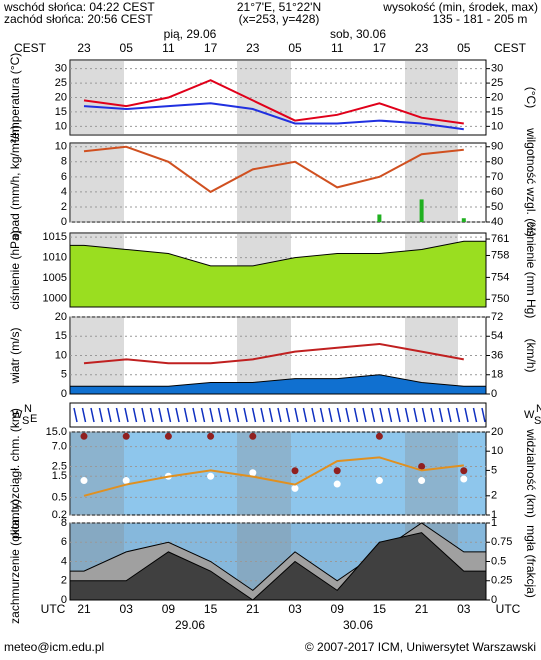  What do you see at coordinates (501, 542) in the screenshot?
I see `y2-tick-label: 0.75` at bounding box center [501, 542].